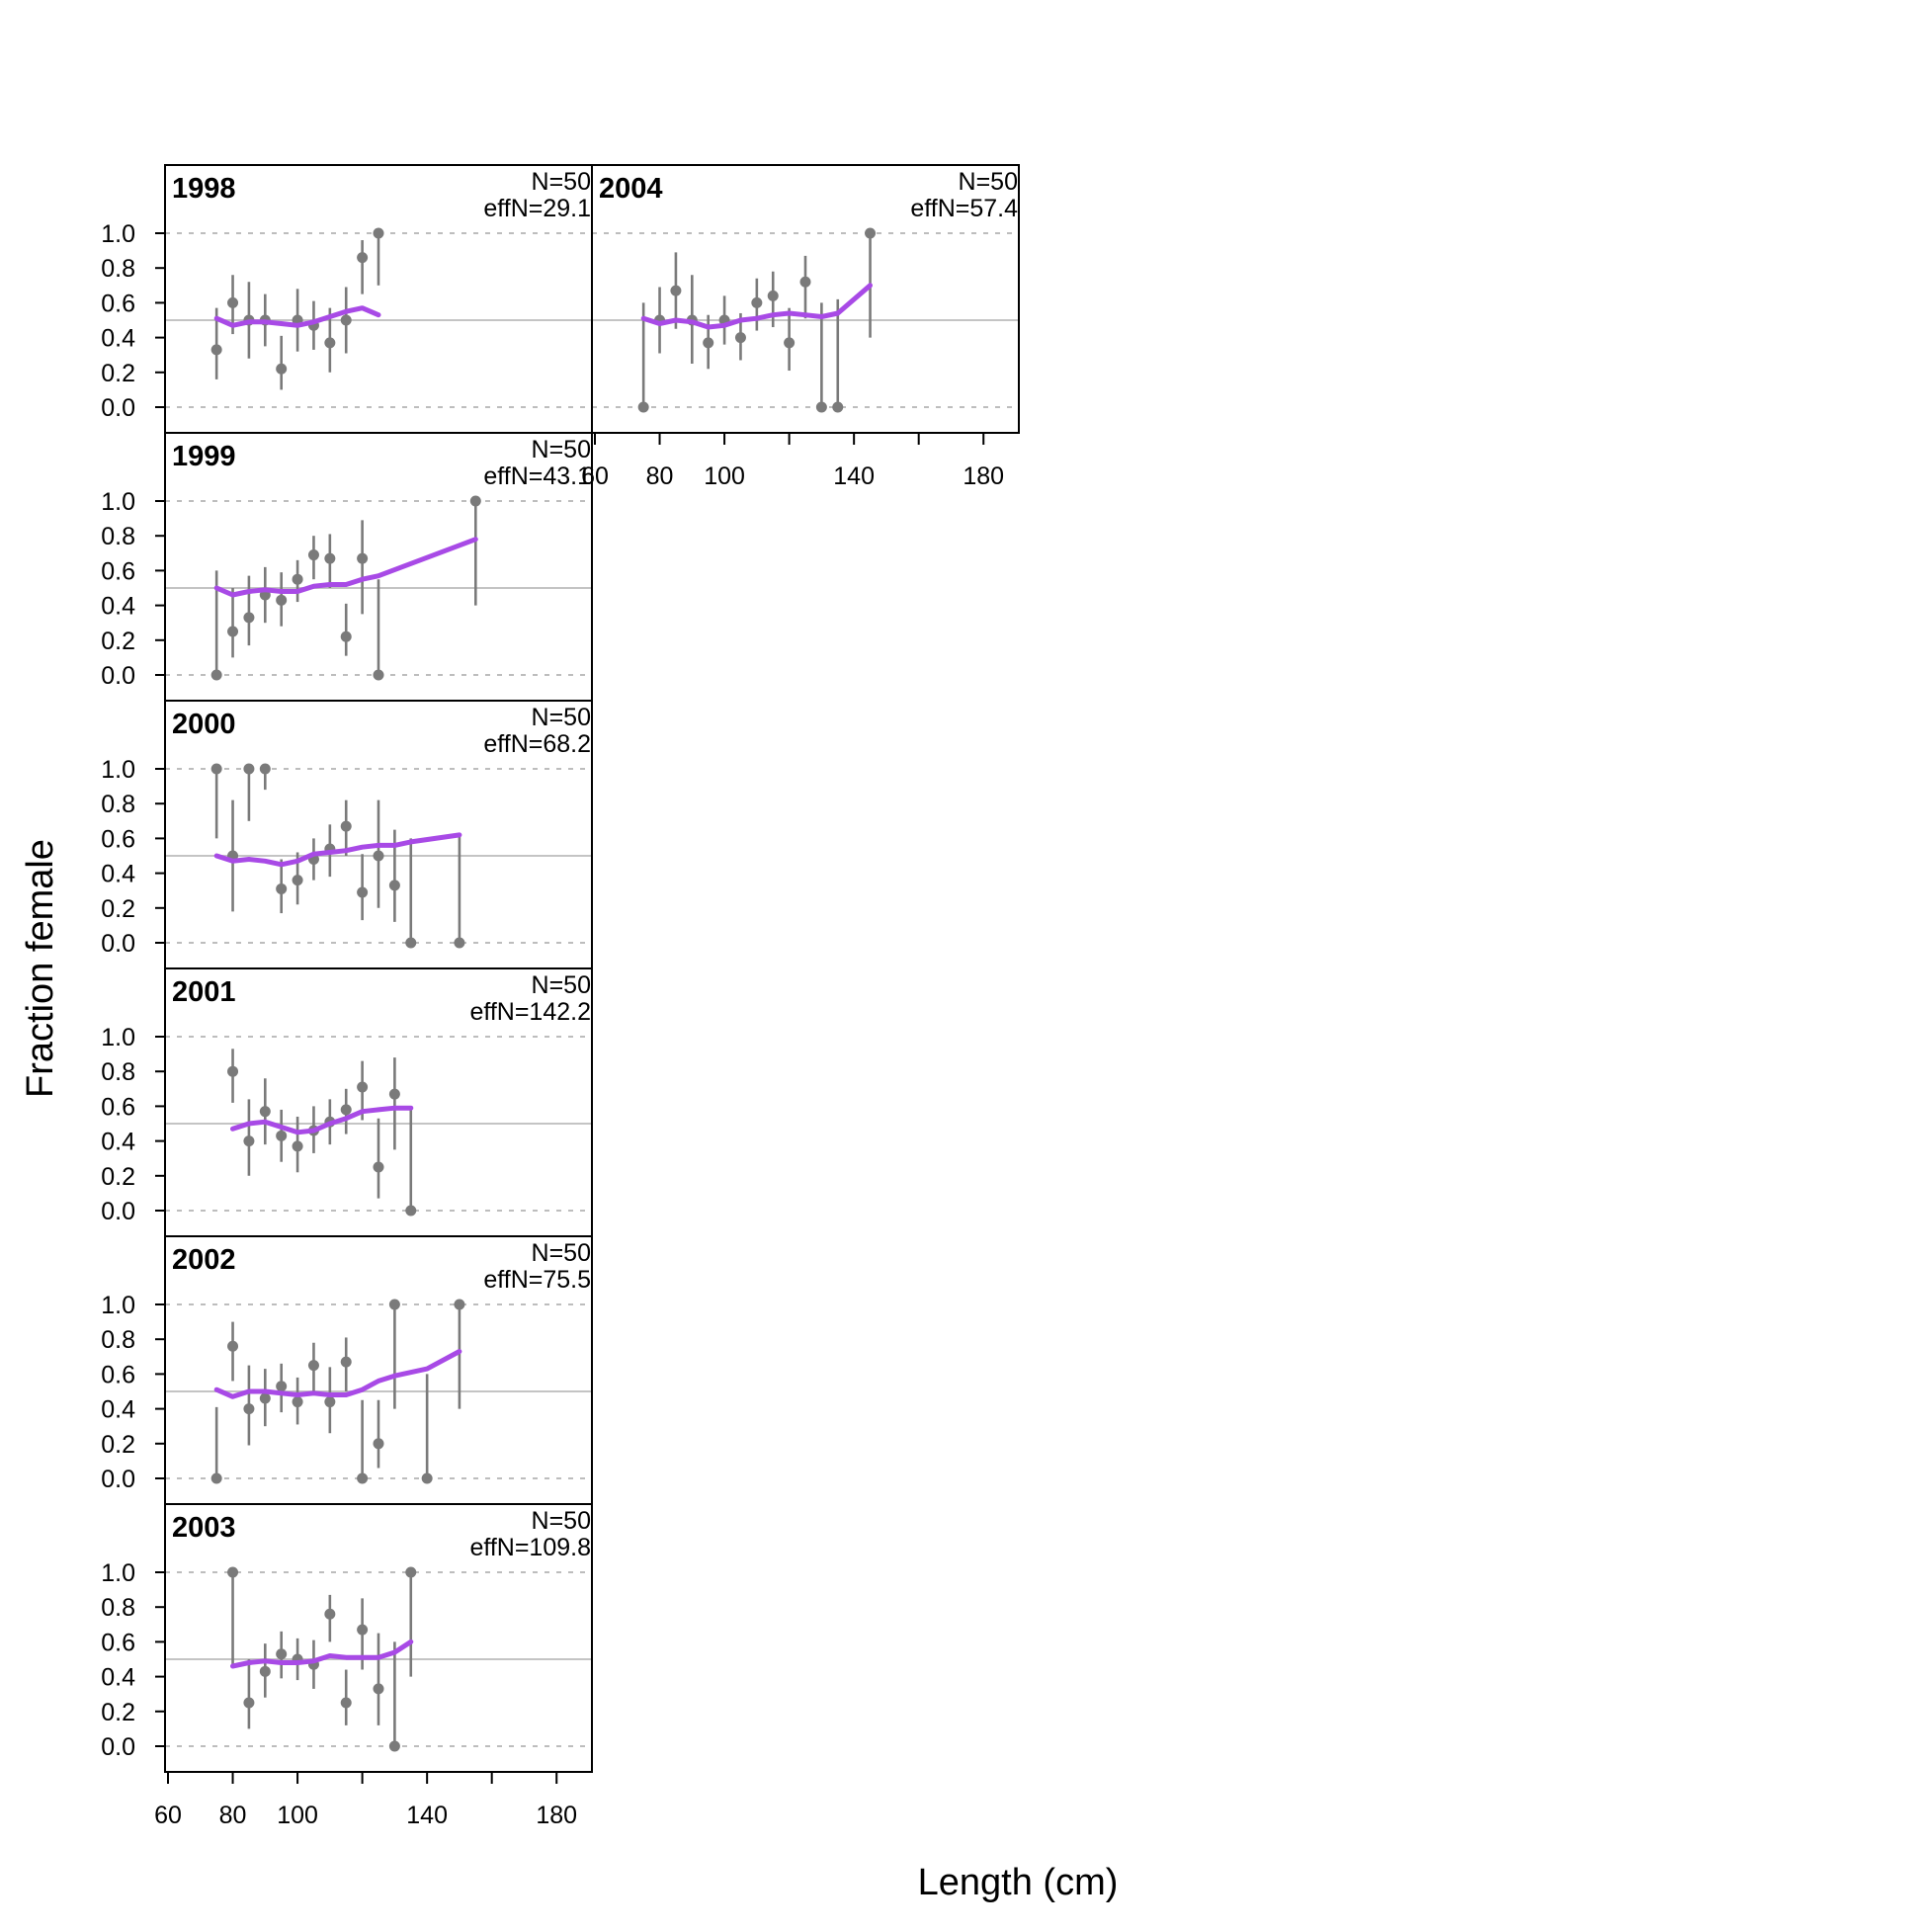  Describe the element at coordinates (537, 744) in the screenshot. I see `panel-effn-label: effN=68.2` at that location.